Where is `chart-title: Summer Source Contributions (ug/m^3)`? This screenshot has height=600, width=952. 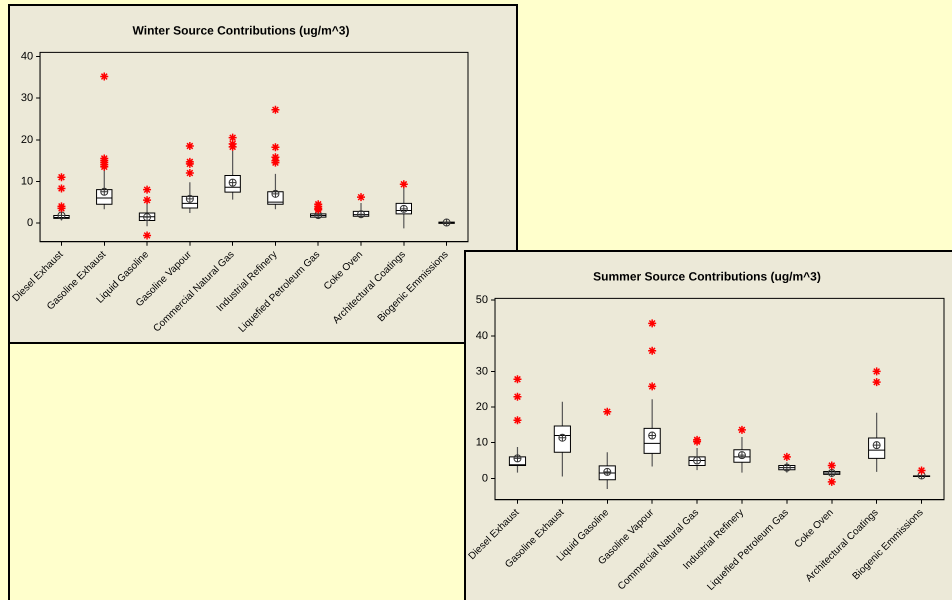
chart-title: Summer Source Contributions (ug/m^3) is located at coordinates (707, 277).